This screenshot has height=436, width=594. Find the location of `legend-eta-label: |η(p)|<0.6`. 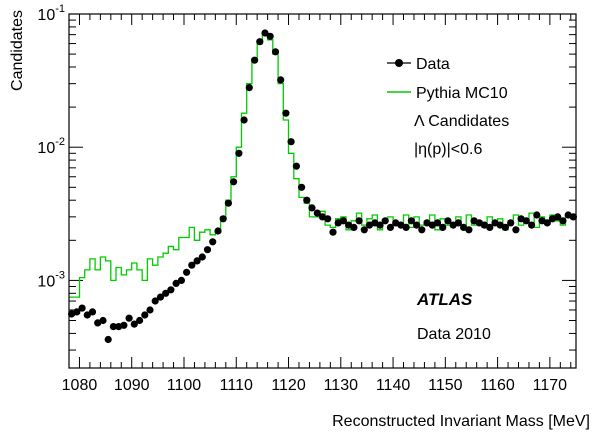

legend-eta-label: |η(p)|<0.6 is located at coordinates (448, 149).